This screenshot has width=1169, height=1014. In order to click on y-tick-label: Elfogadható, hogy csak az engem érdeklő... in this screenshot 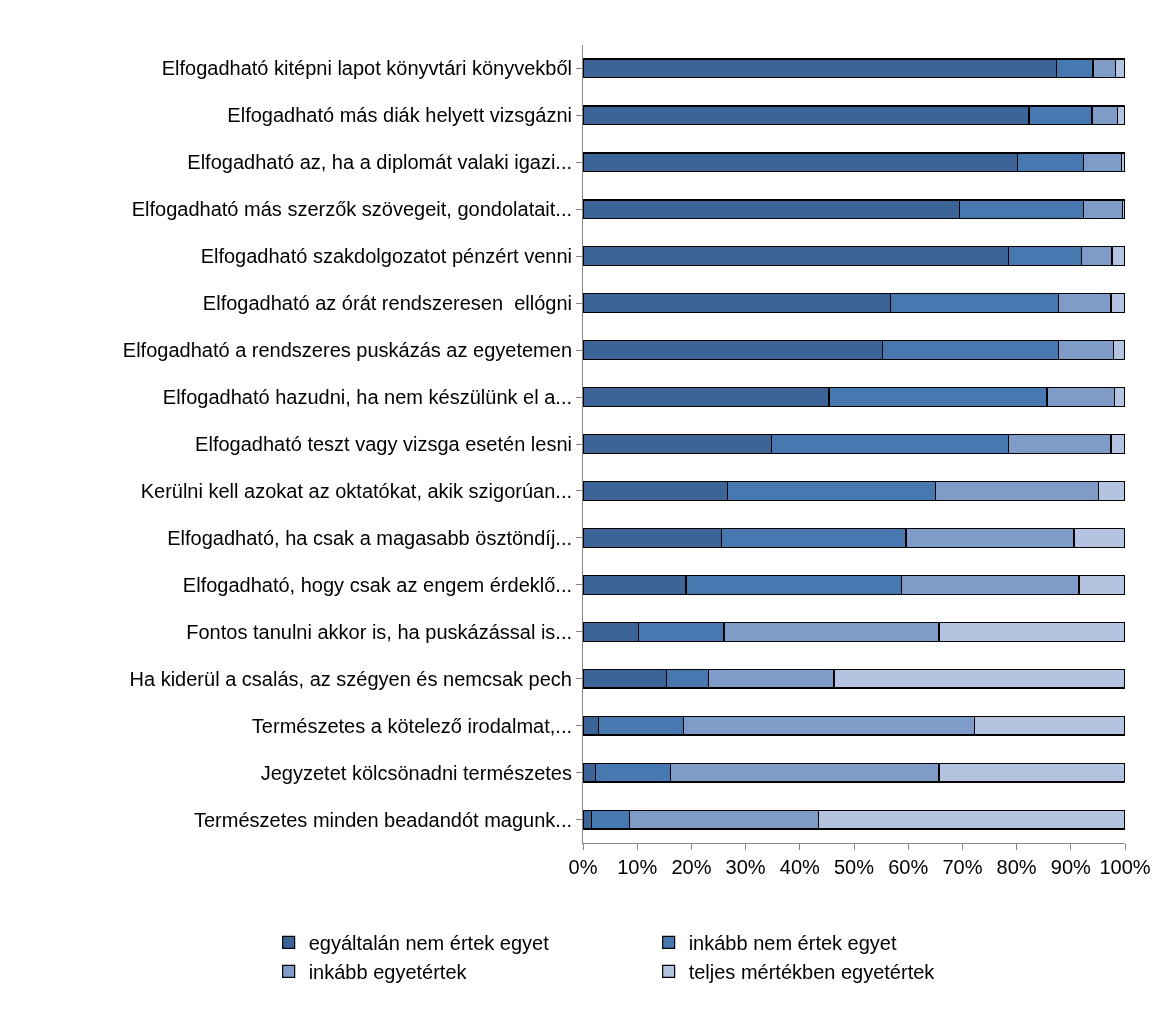, I will do `click(377, 584)`.